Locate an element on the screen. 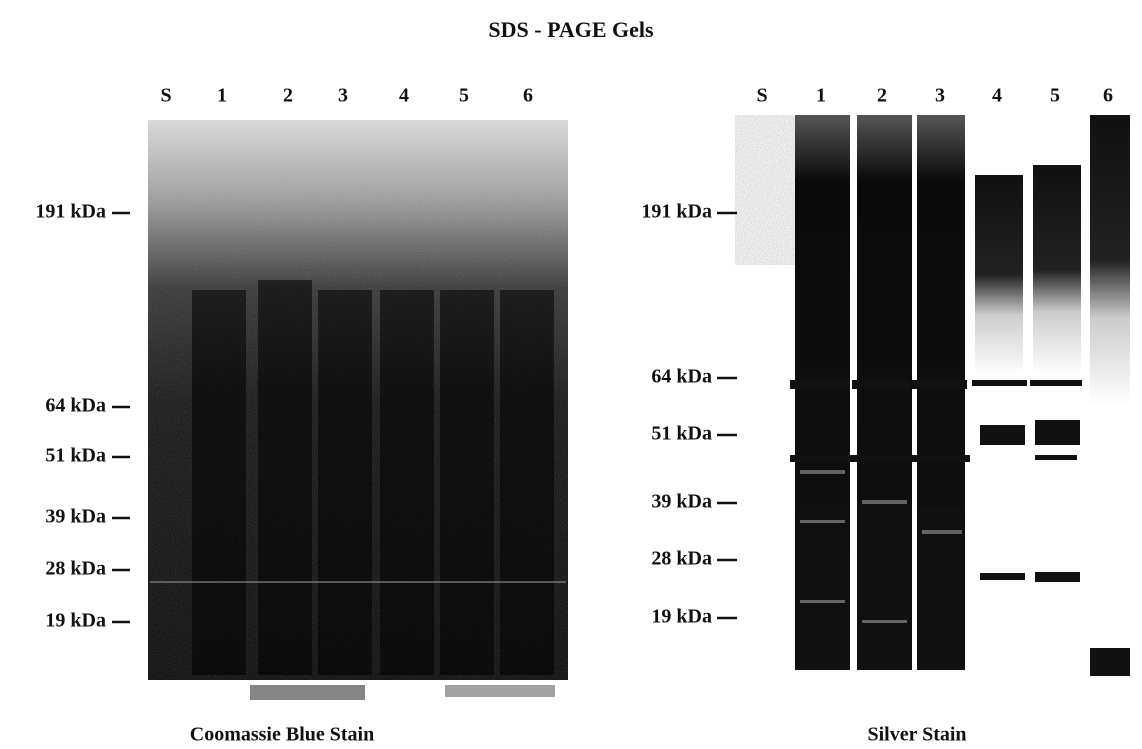 This screenshot has height=749, width=1142. gel-caption: Coomassie Blue Stain is located at coordinates (282, 735).